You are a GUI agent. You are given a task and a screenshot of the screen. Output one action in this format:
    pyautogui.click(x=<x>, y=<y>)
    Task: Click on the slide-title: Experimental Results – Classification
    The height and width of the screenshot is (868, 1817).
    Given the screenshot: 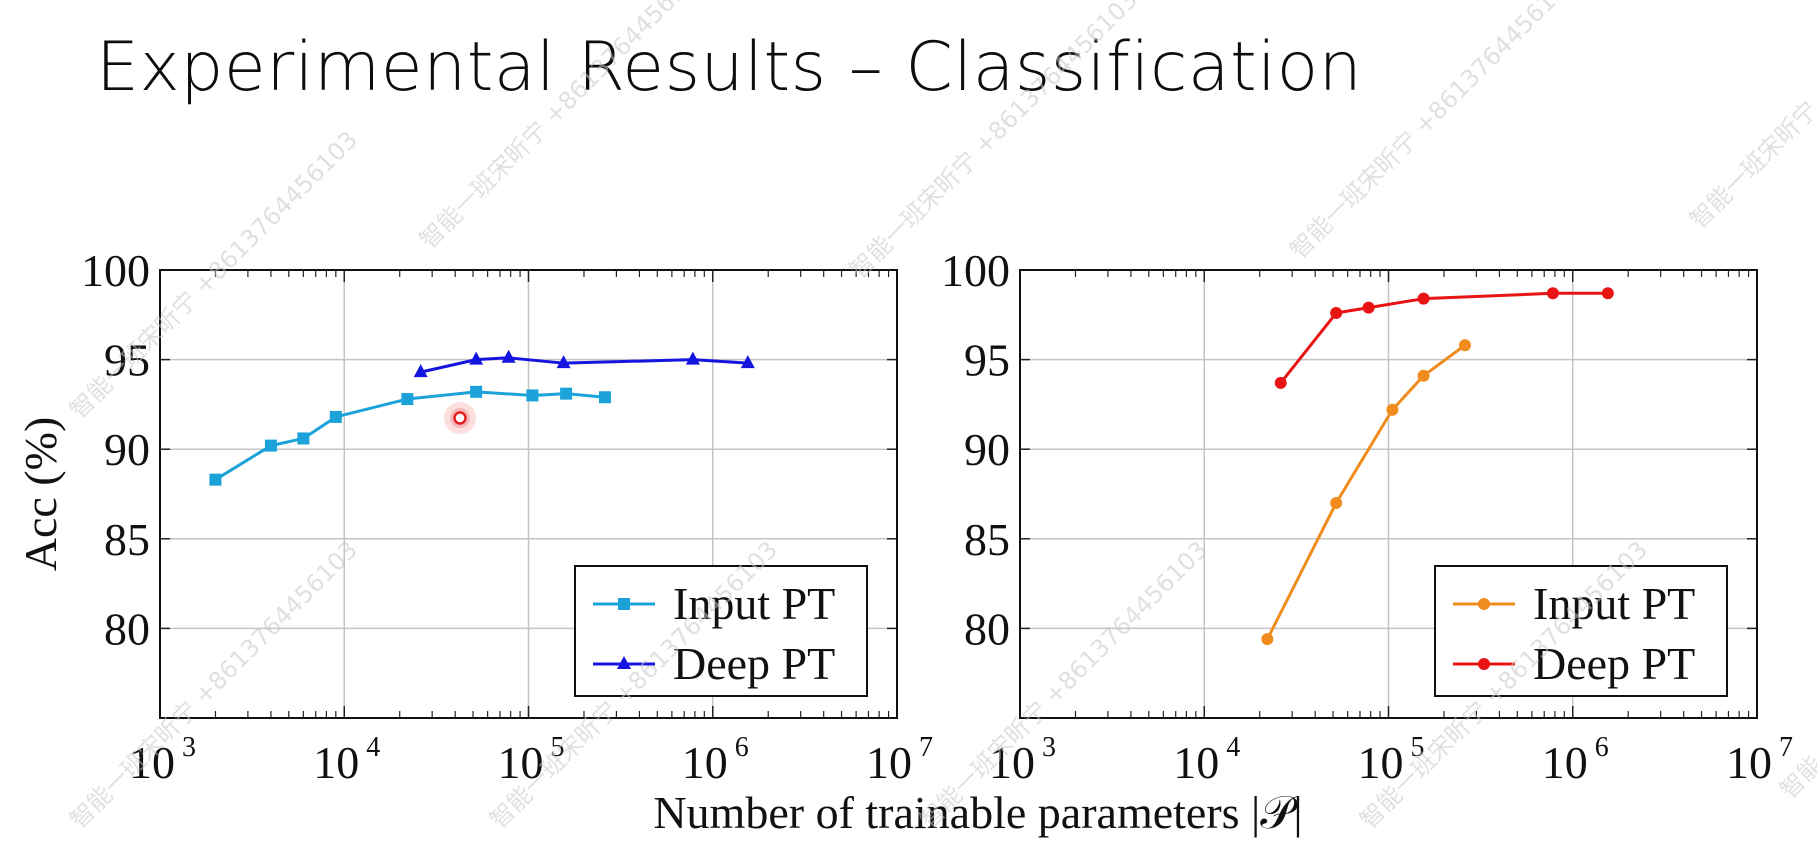 What is the action you would take?
    pyautogui.click(x=729, y=67)
    